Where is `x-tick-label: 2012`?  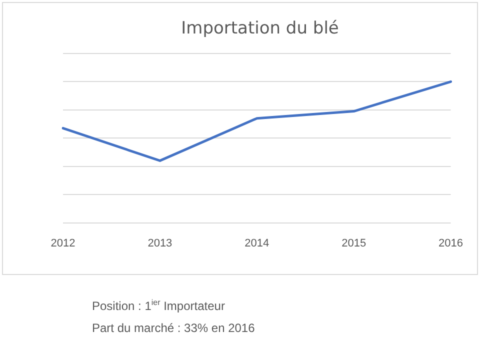 x-tick-label: 2012 is located at coordinates (63, 243).